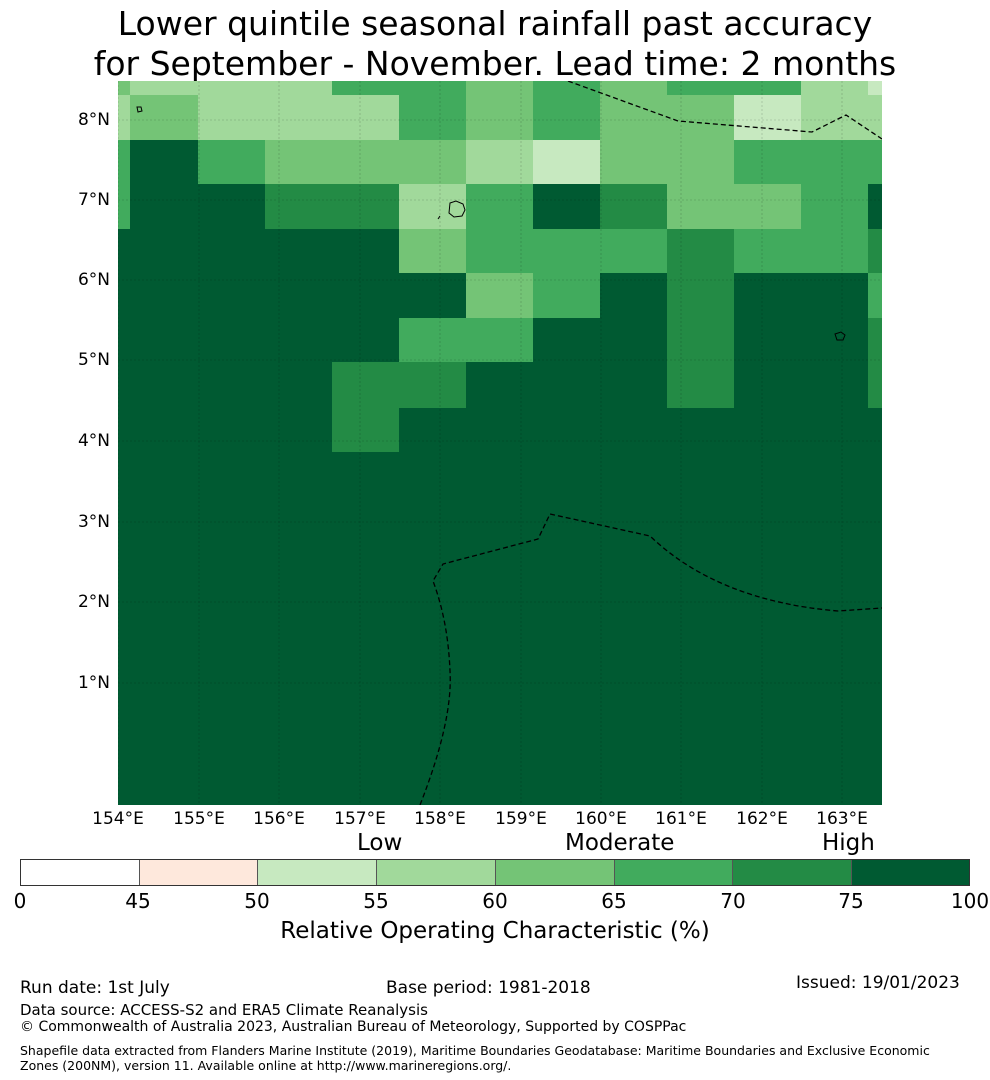  Describe the element at coordinates (681, 819) in the screenshot. I see `lon-label-161e: 161°E` at that location.